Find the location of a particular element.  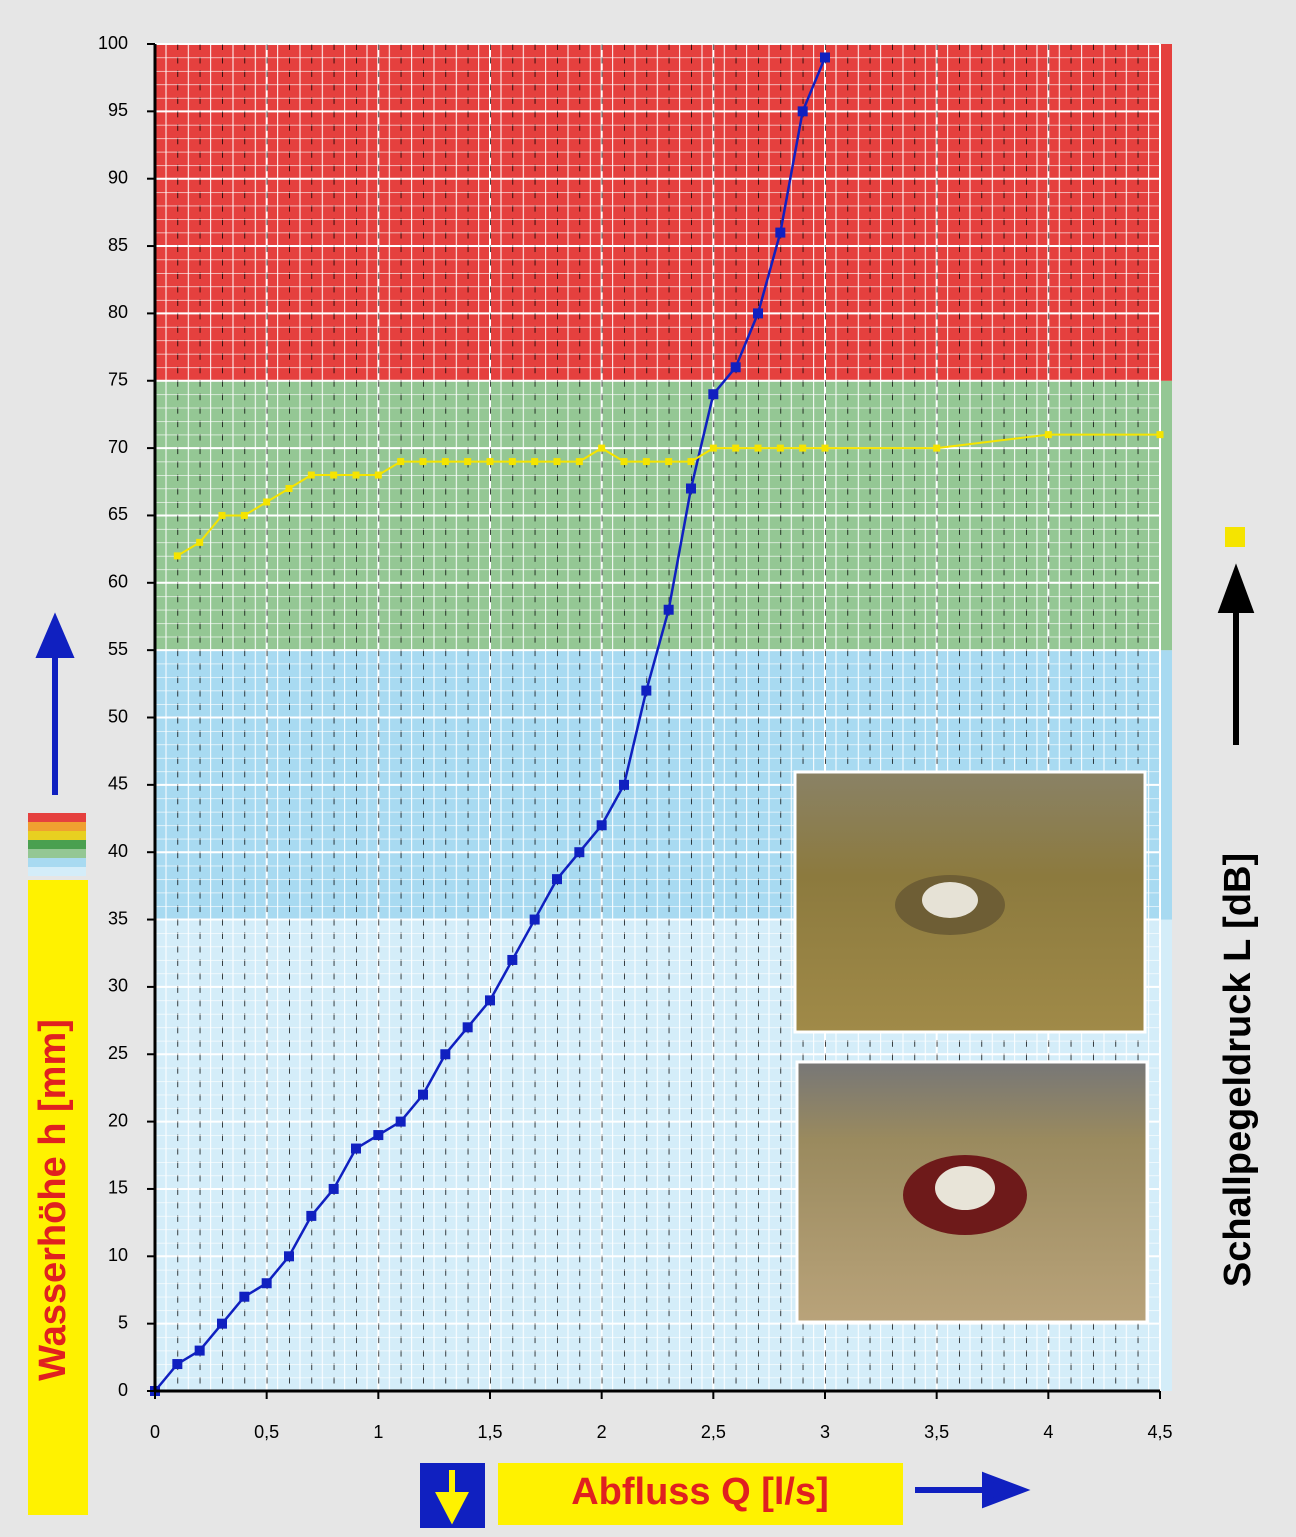

y-tick-label: 25 is located at coordinates (118, 1053).